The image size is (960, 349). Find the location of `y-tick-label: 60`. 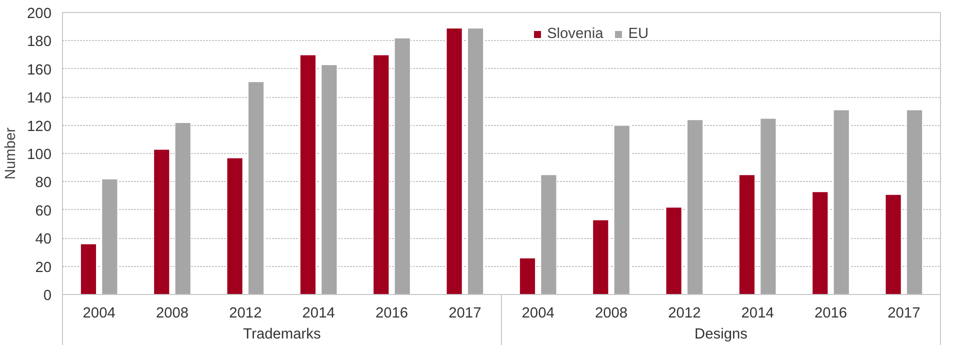

y-tick-label: 60 is located at coordinates (43, 211).